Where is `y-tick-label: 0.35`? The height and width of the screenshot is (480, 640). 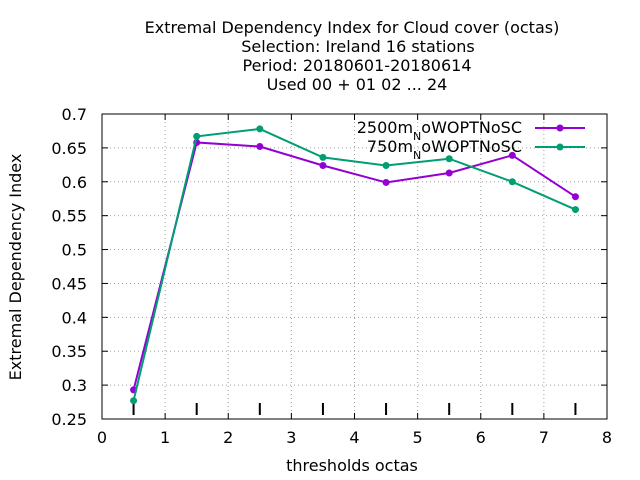 y-tick-label: 0.35 is located at coordinates (69, 351).